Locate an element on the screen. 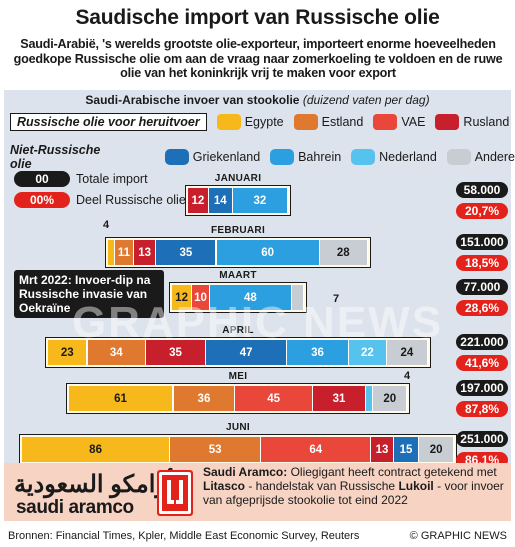  bar-segment-andere is located at coordinates (298, 297).